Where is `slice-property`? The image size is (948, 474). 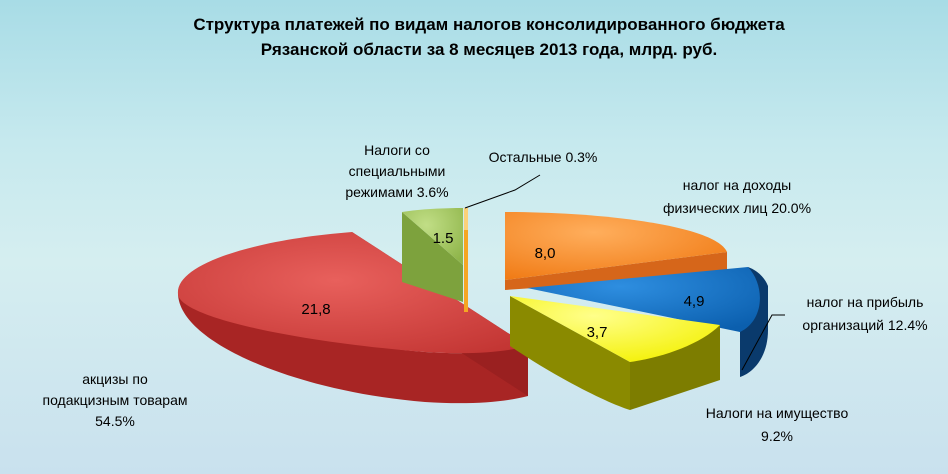 slice-property is located at coordinates (615, 353).